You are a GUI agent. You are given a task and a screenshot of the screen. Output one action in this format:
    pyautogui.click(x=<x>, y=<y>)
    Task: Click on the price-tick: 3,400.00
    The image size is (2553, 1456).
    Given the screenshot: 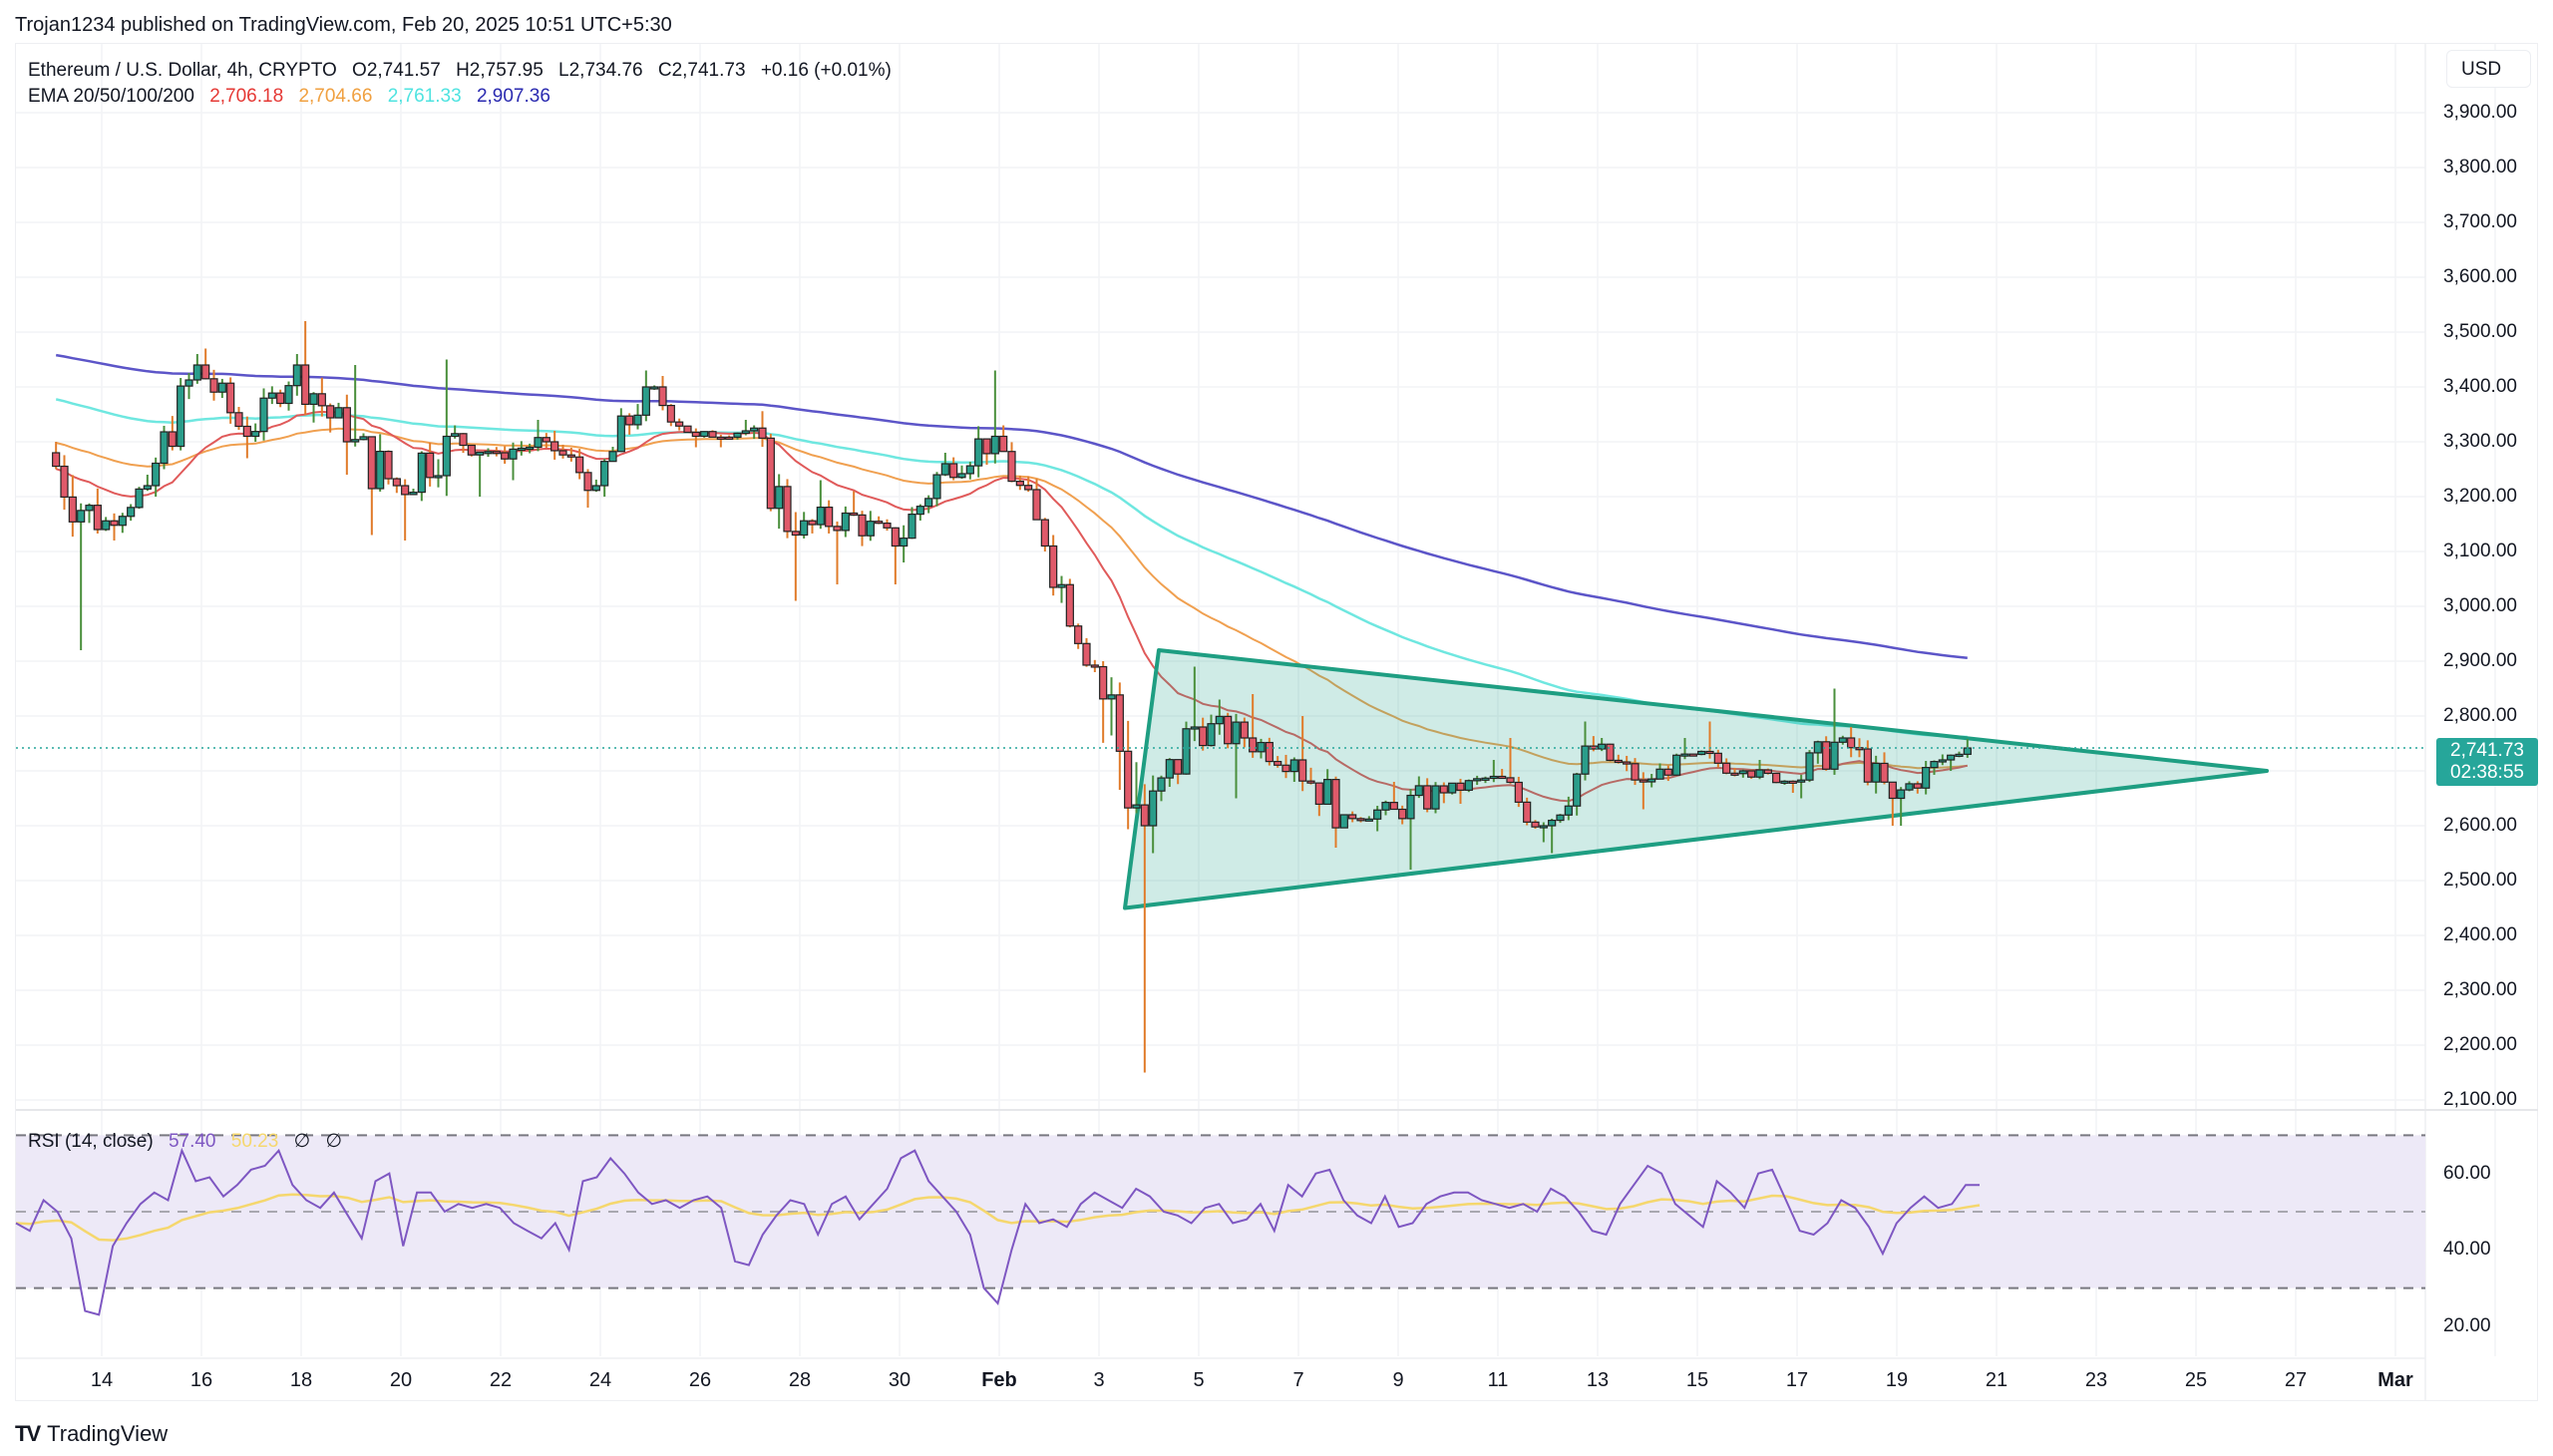 What is the action you would take?
    pyautogui.click(x=2480, y=386)
    